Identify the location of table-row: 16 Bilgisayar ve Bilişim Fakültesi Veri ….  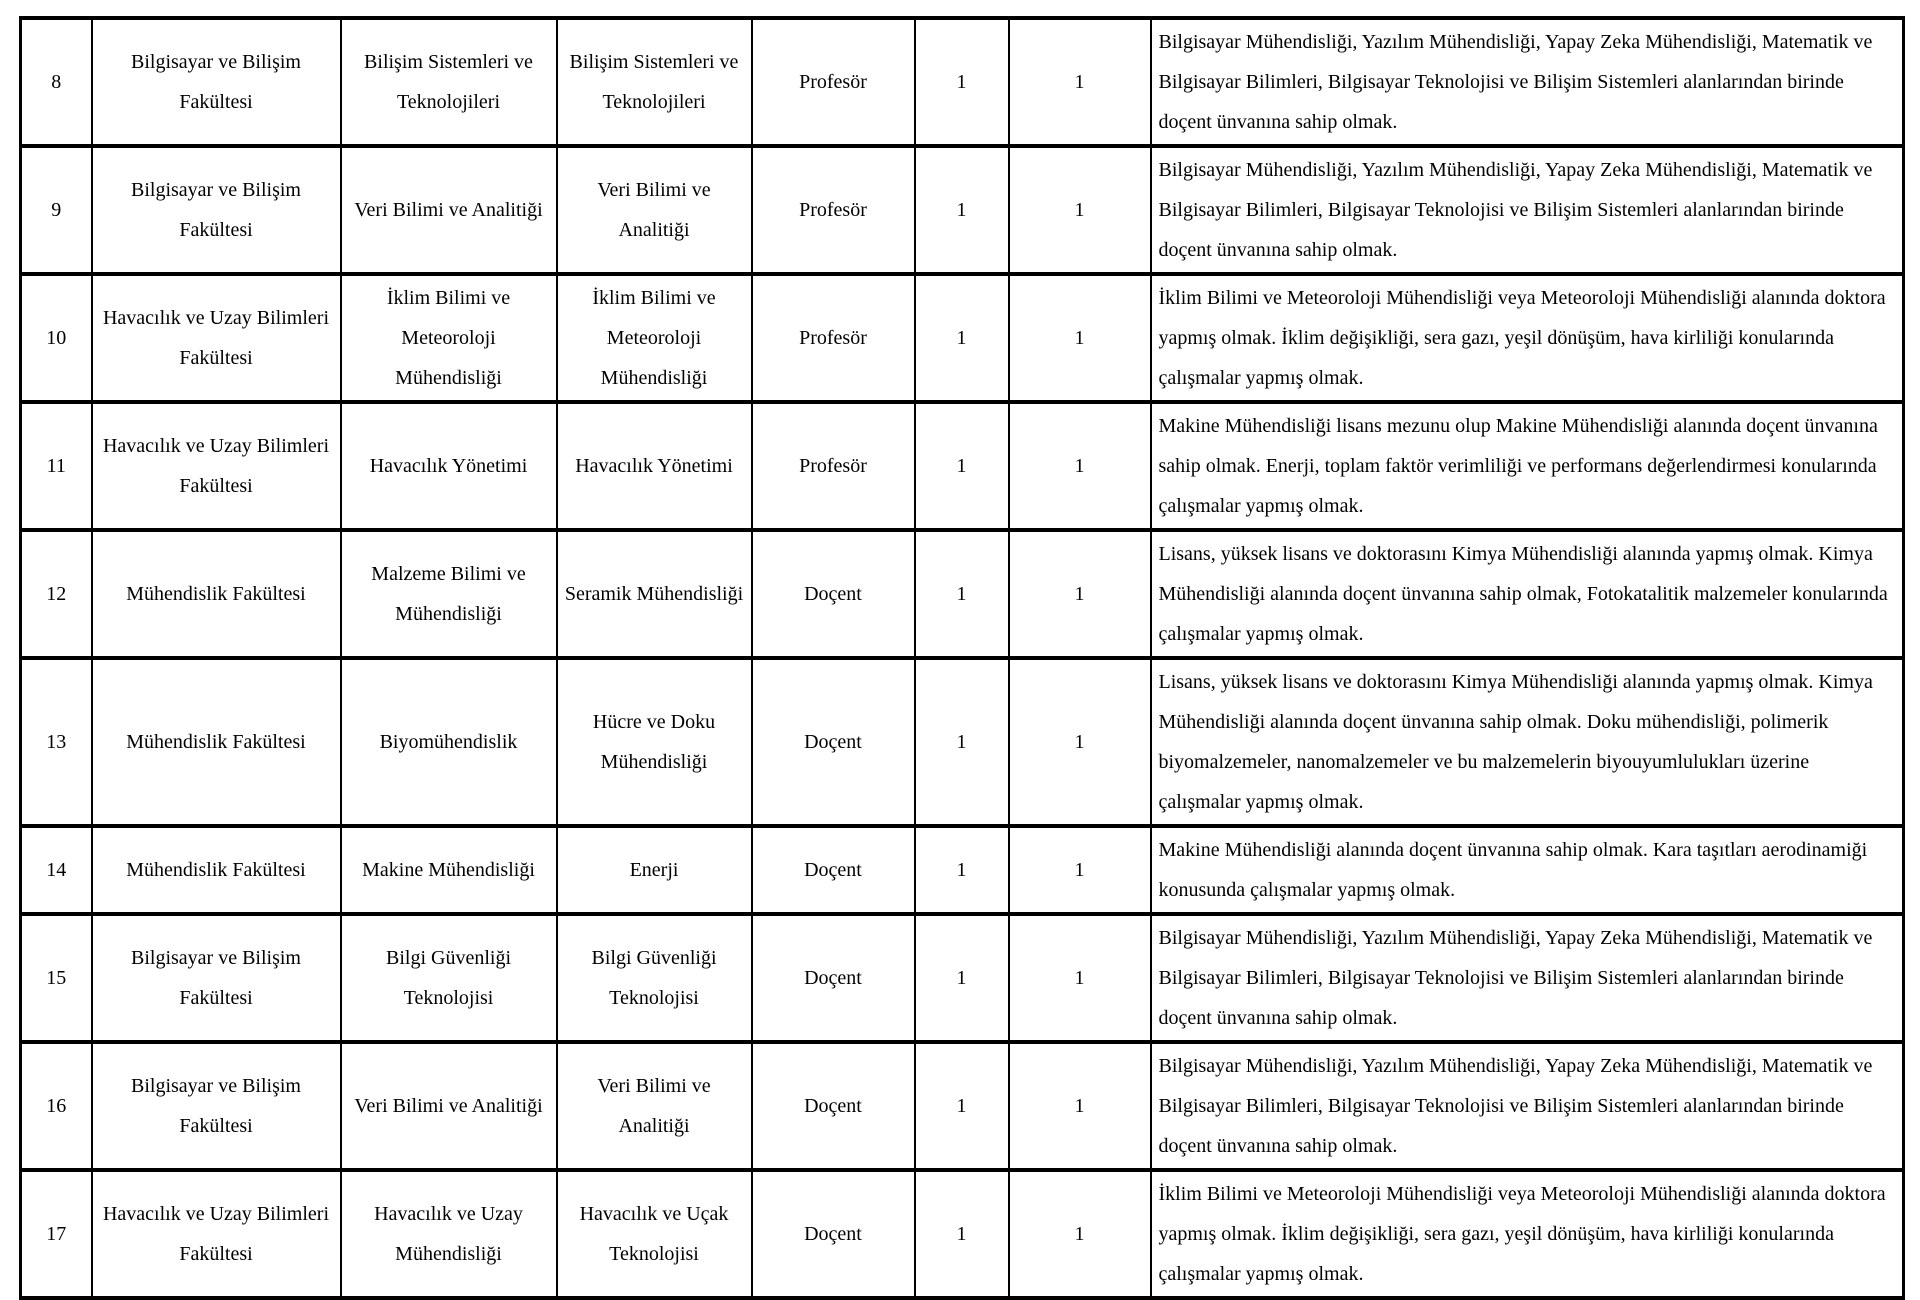
(962, 1106).